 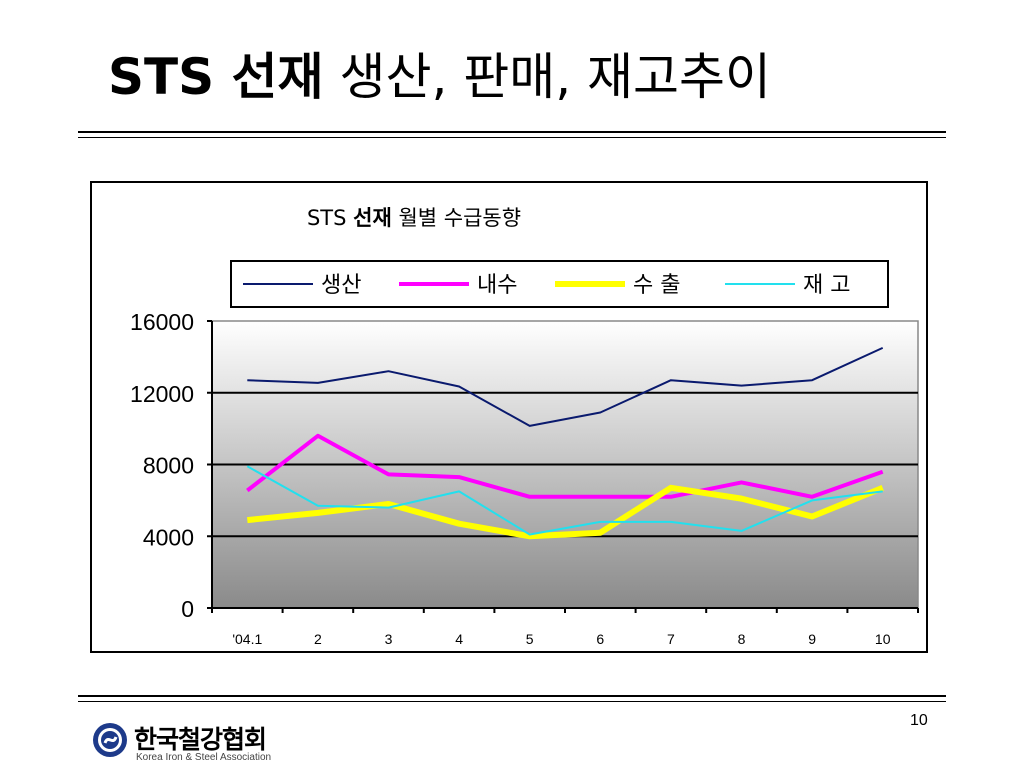 I want to click on x-tick-label: 9, so click(x=812, y=639).